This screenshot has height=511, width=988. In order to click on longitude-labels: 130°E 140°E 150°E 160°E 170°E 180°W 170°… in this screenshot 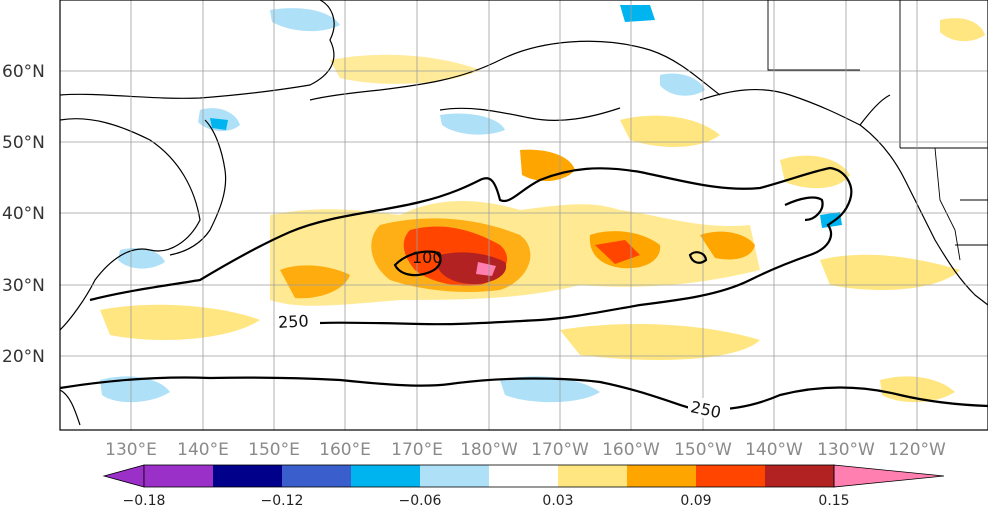, I will do `click(525, 450)`.